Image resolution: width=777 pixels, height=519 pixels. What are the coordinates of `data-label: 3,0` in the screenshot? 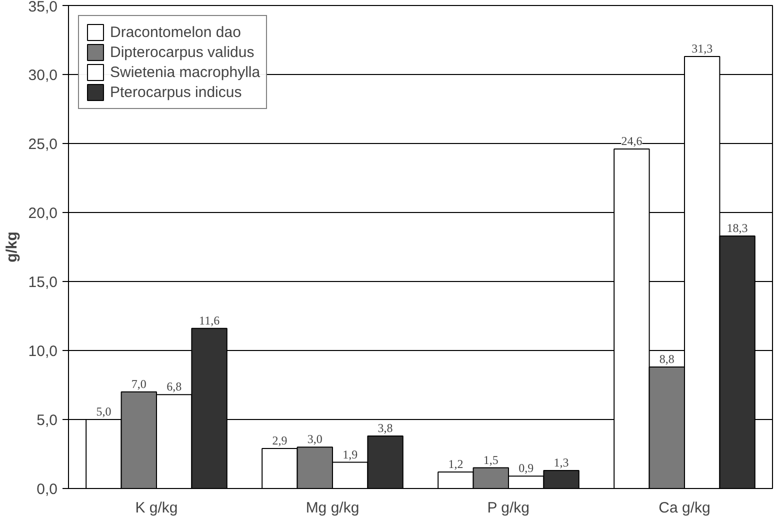 It's located at (314, 439).